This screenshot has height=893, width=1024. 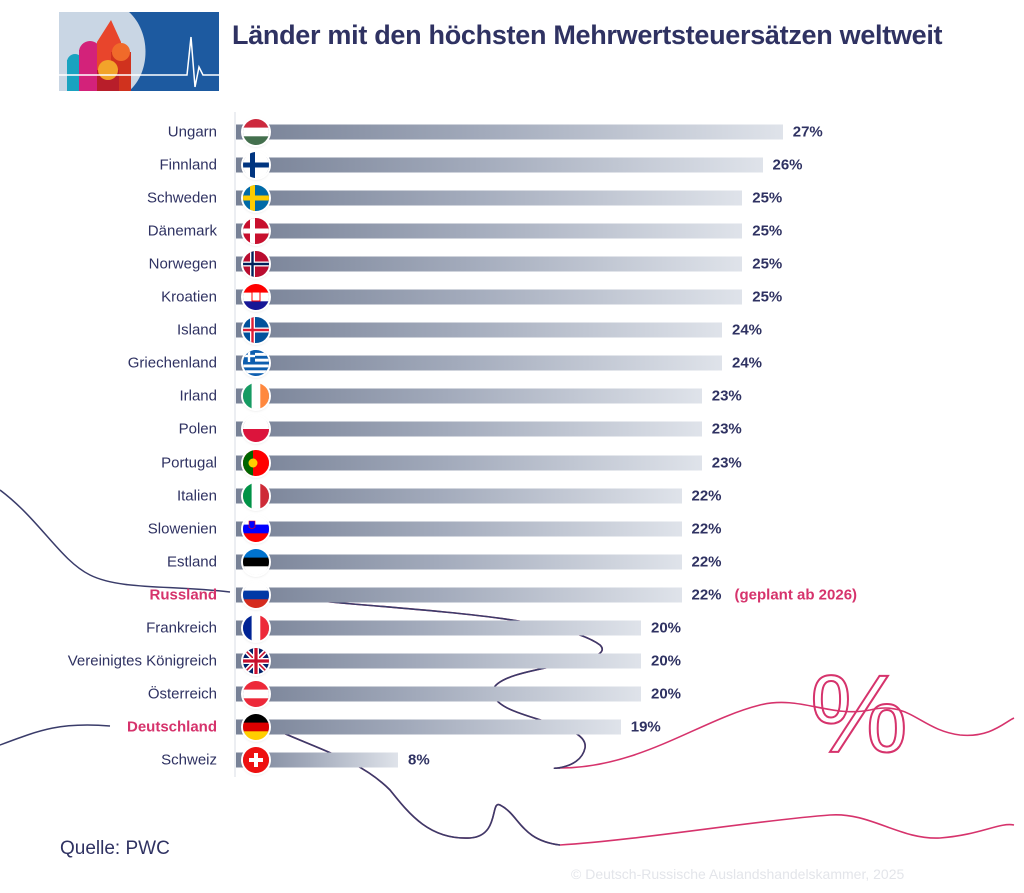 What do you see at coordinates (182, 264) in the screenshot?
I see `category-label: Norwegen` at bounding box center [182, 264].